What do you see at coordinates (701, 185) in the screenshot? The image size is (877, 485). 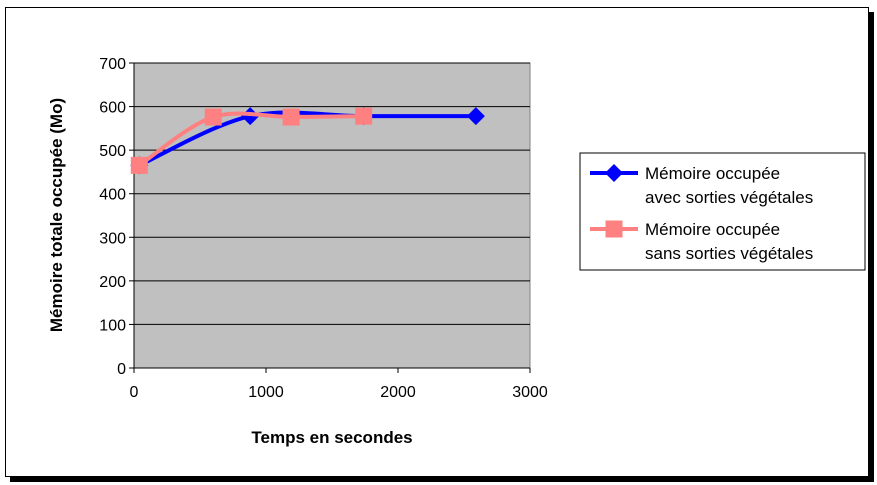 I see `legend-entry-1: Mémoire occupée avec sorties végétales` at bounding box center [701, 185].